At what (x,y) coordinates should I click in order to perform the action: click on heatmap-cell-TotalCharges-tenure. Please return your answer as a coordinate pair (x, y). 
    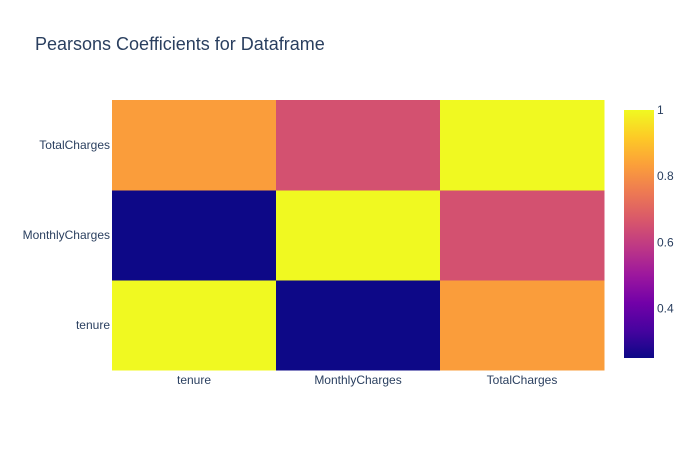
    Looking at the image, I should click on (194, 145).